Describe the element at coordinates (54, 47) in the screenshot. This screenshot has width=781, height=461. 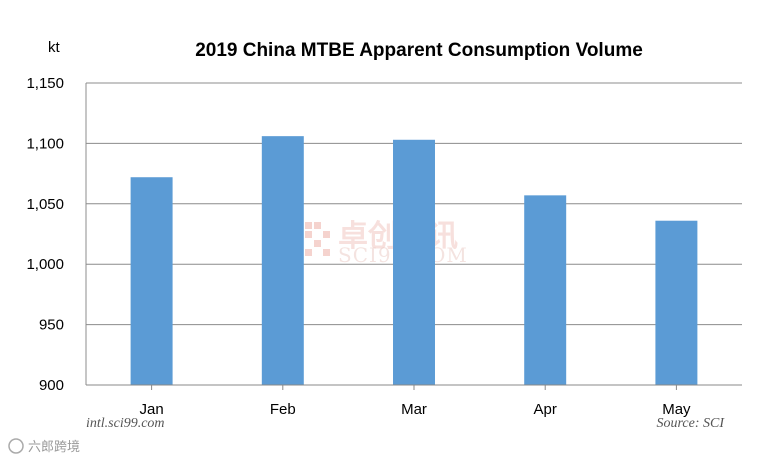
I see `y-axis-unit: kt` at that location.